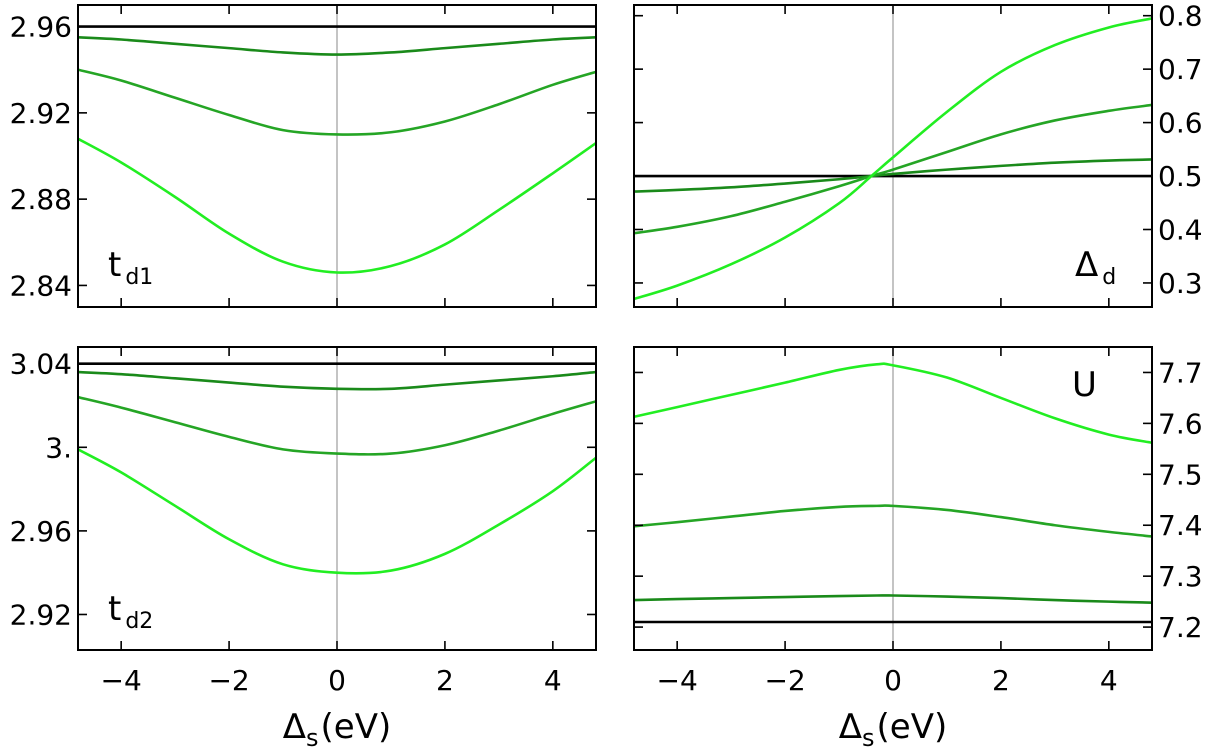 This screenshot has width=1208, height=748. I want to click on y-tick-label: 0.3, so click(1180, 283).